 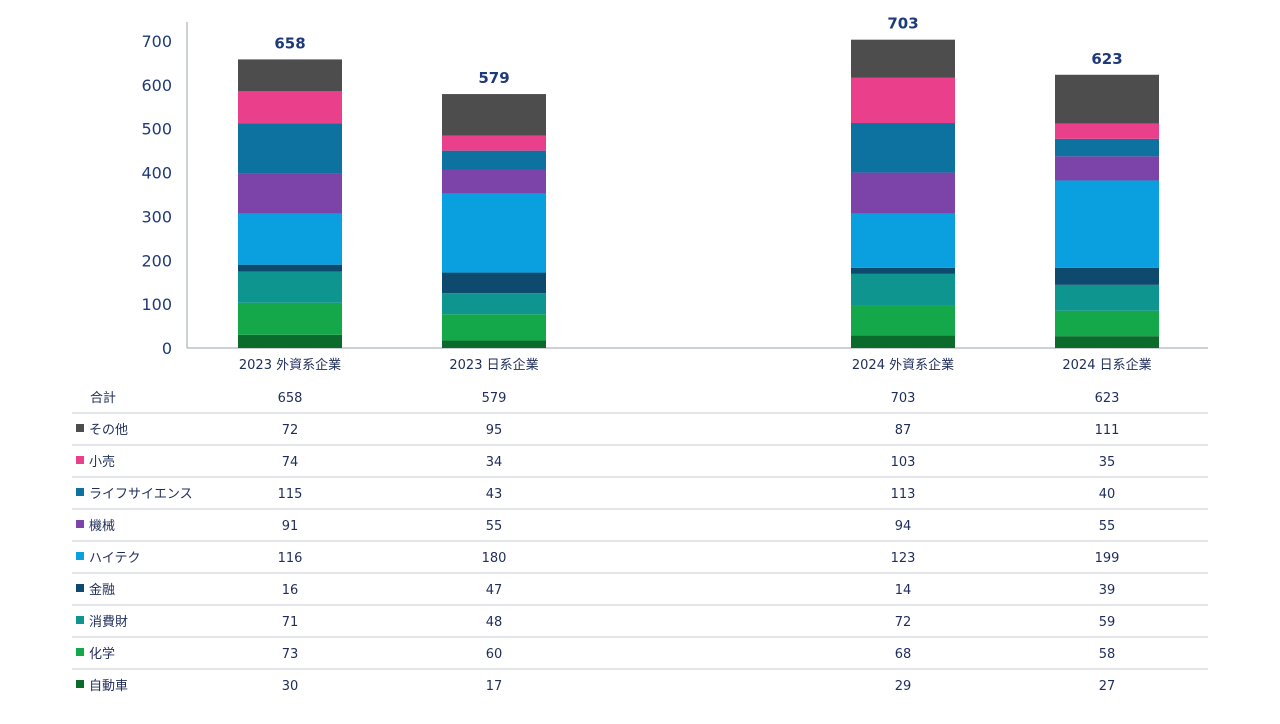 What do you see at coordinates (290, 558) in the screenshot?
I see `table-cell-value: 116` at bounding box center [290, 558].